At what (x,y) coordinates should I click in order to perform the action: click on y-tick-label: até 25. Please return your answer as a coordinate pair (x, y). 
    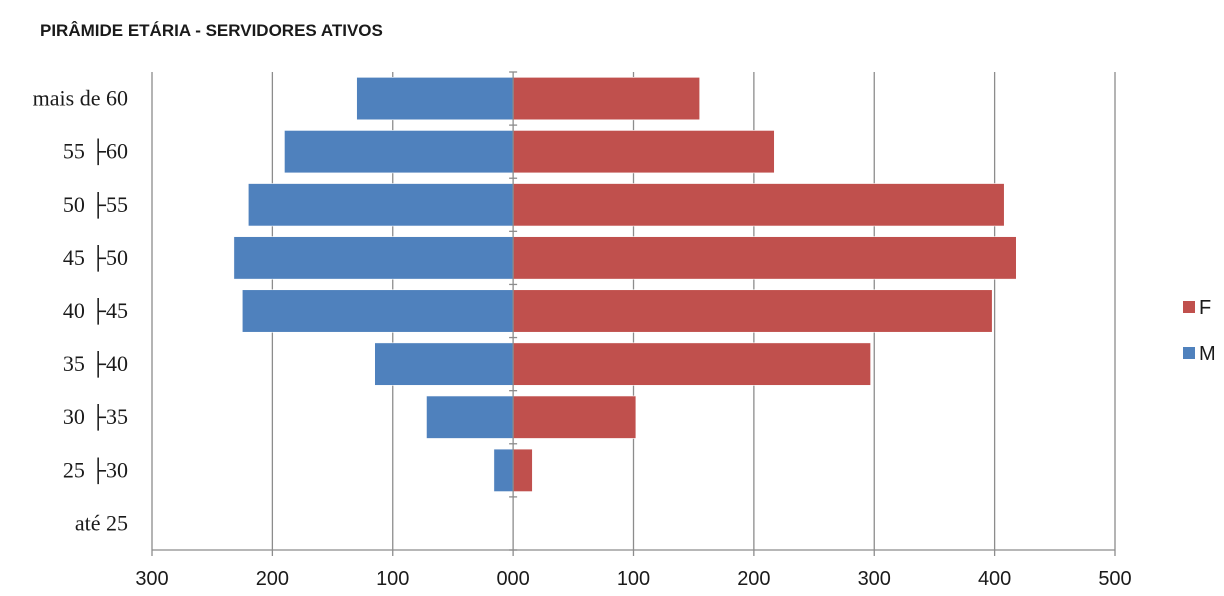
    Looking at the image, I should click on (101, 522).